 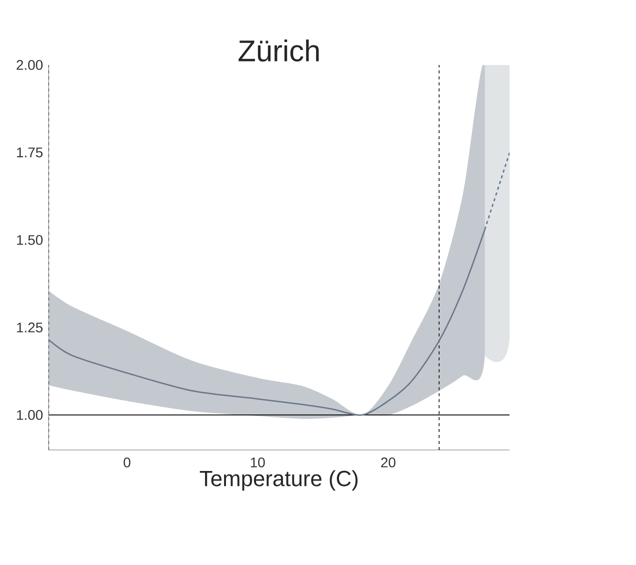 What do you see at coordinates (30, 153) in the screenshot?
I see `y-tick-label: 1.75` at bounding box center [30, 153].